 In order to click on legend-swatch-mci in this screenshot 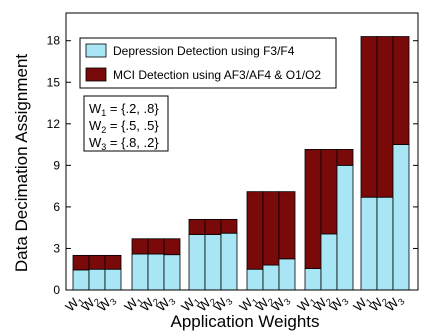, I will do `click(96, 74)`.